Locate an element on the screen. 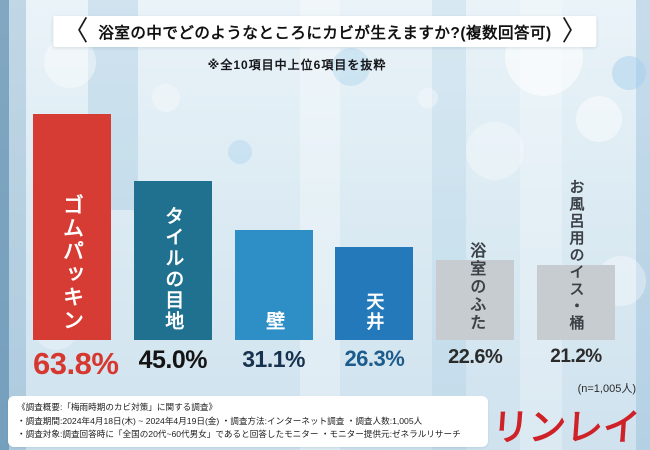  chart-note: ※全10項目中上位6項目を抜粋 is located at coordinates (297, 65).